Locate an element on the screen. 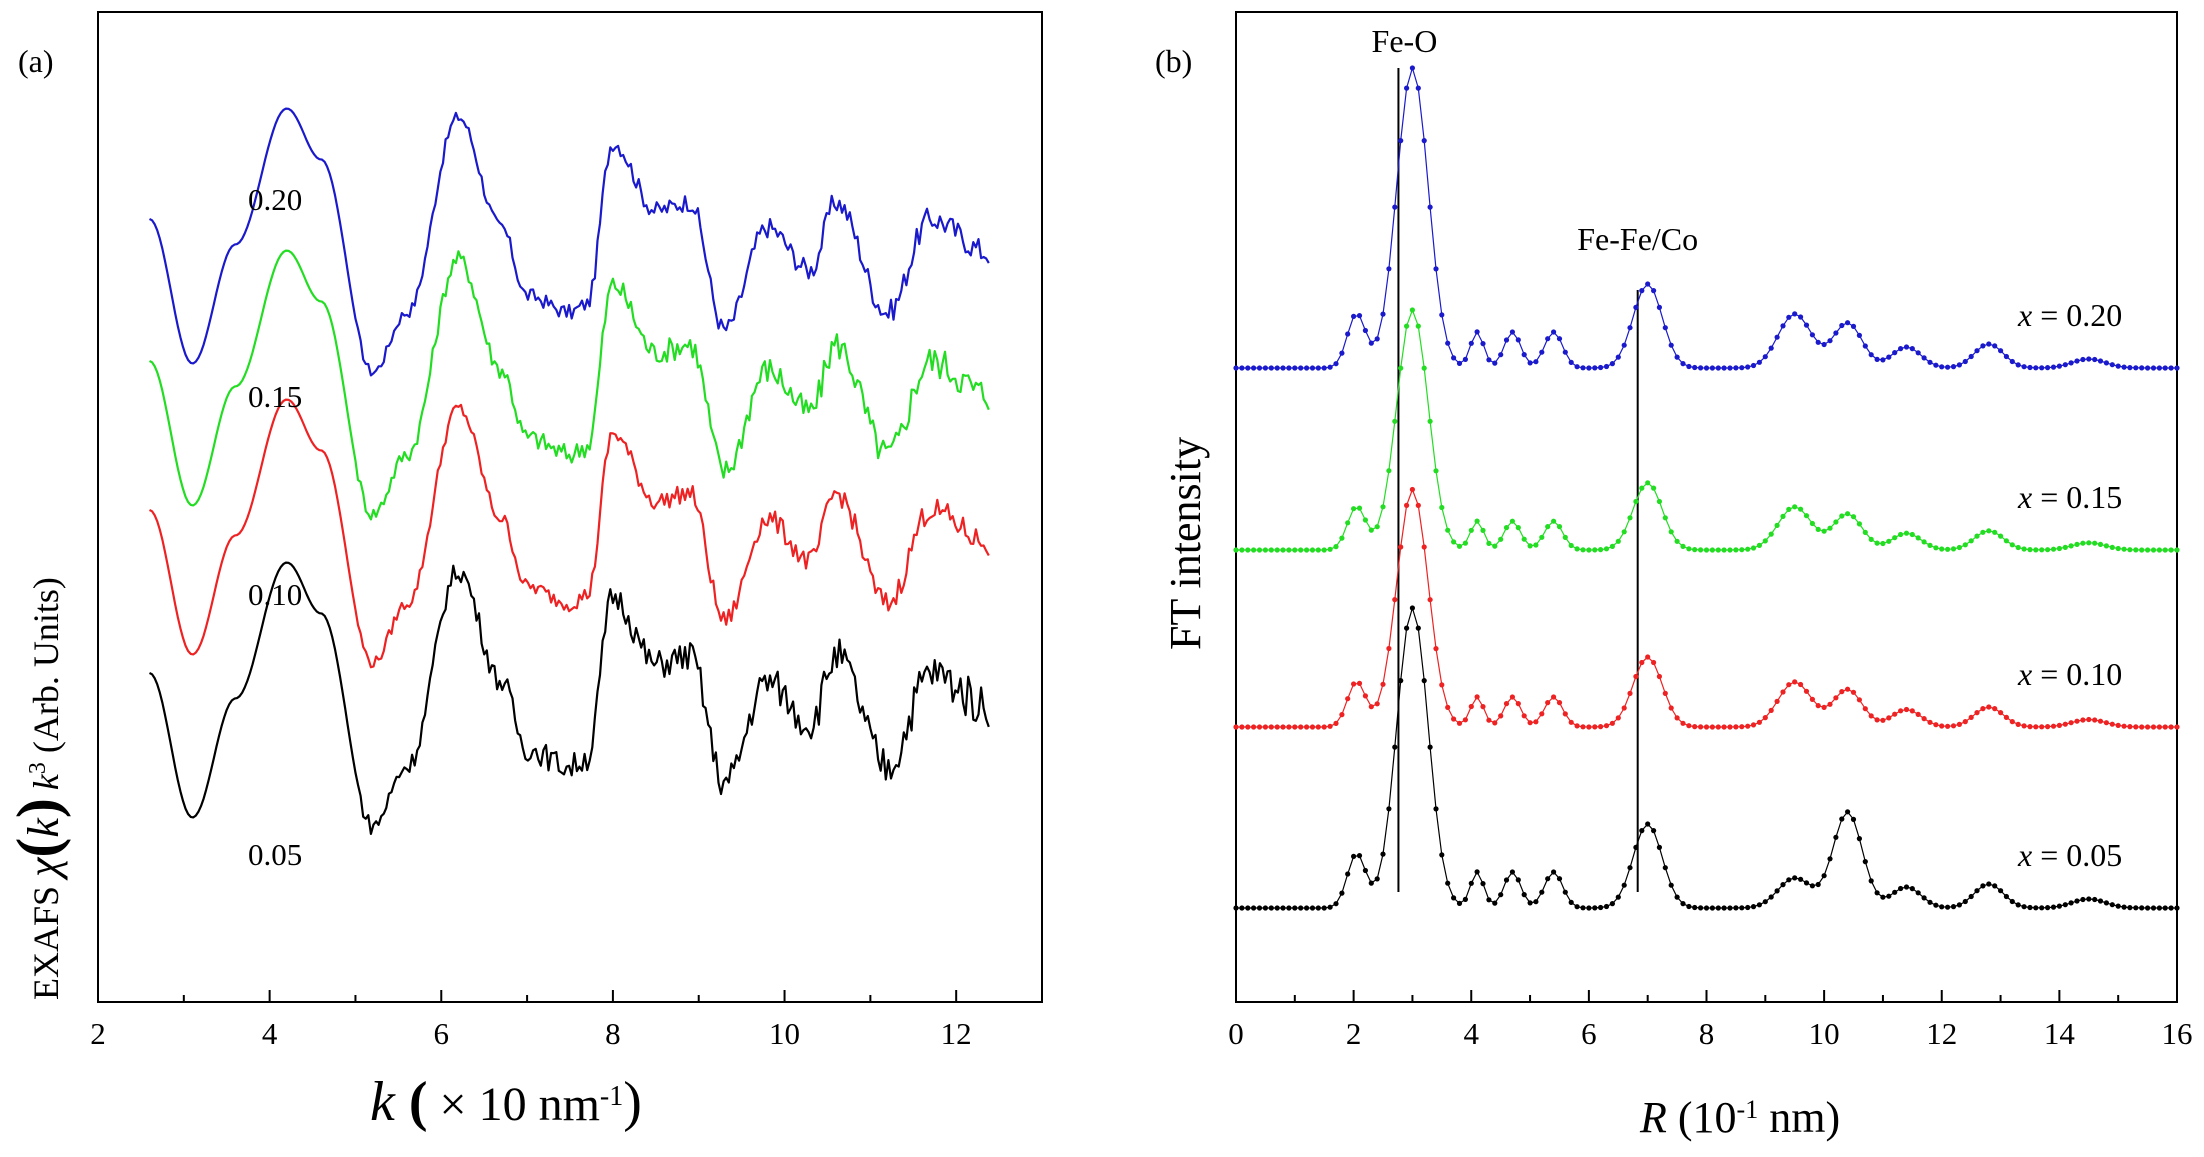 This screenshot has height=1157, width=2204. panel-b-reference-lines is located at coordinates (1518, 480).